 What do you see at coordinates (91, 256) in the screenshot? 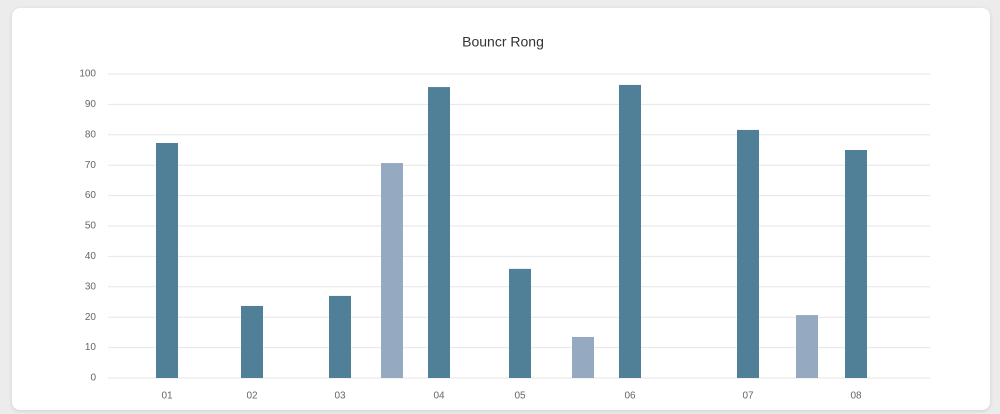
I see `y-tick-label: 40` at bounding box center [91, 256].